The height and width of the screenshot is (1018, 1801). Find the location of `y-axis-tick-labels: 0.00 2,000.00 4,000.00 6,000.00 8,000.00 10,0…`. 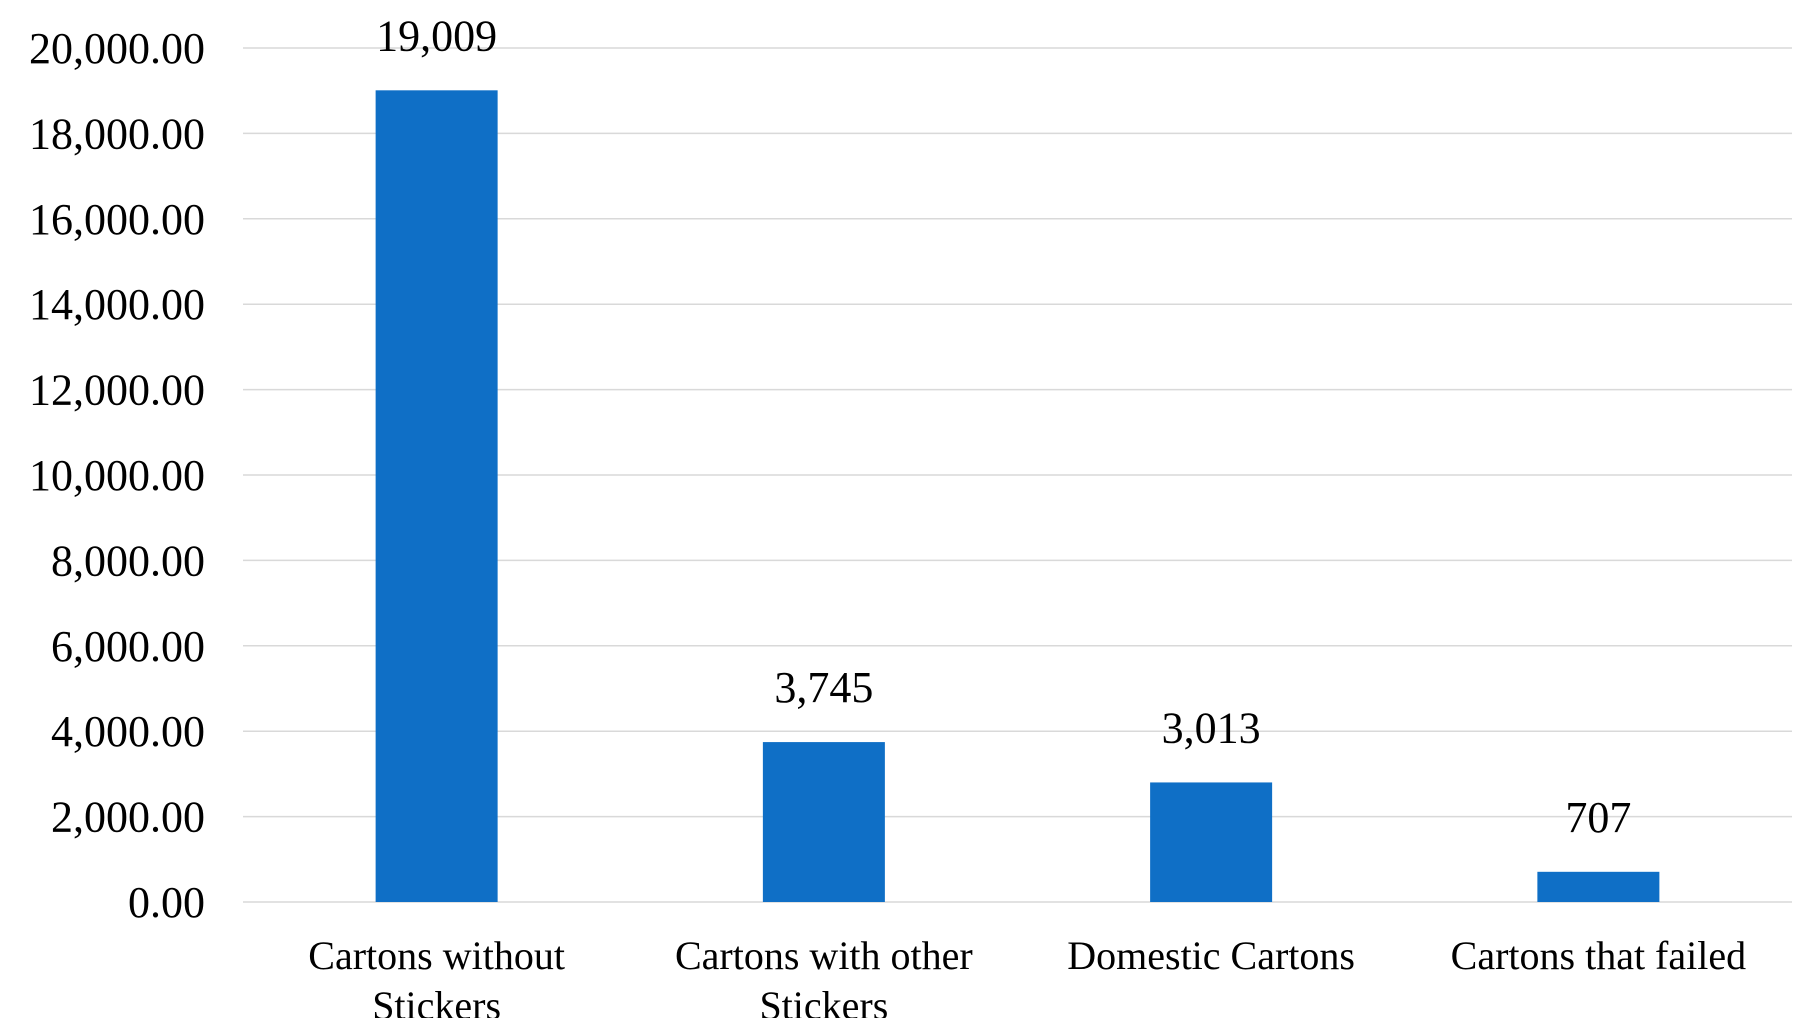

y-axis-tick-labels: 0.00 2,000.00 4,000.00 6,000.00 8,000.00 10,0… is located at coordinates (117, 475).